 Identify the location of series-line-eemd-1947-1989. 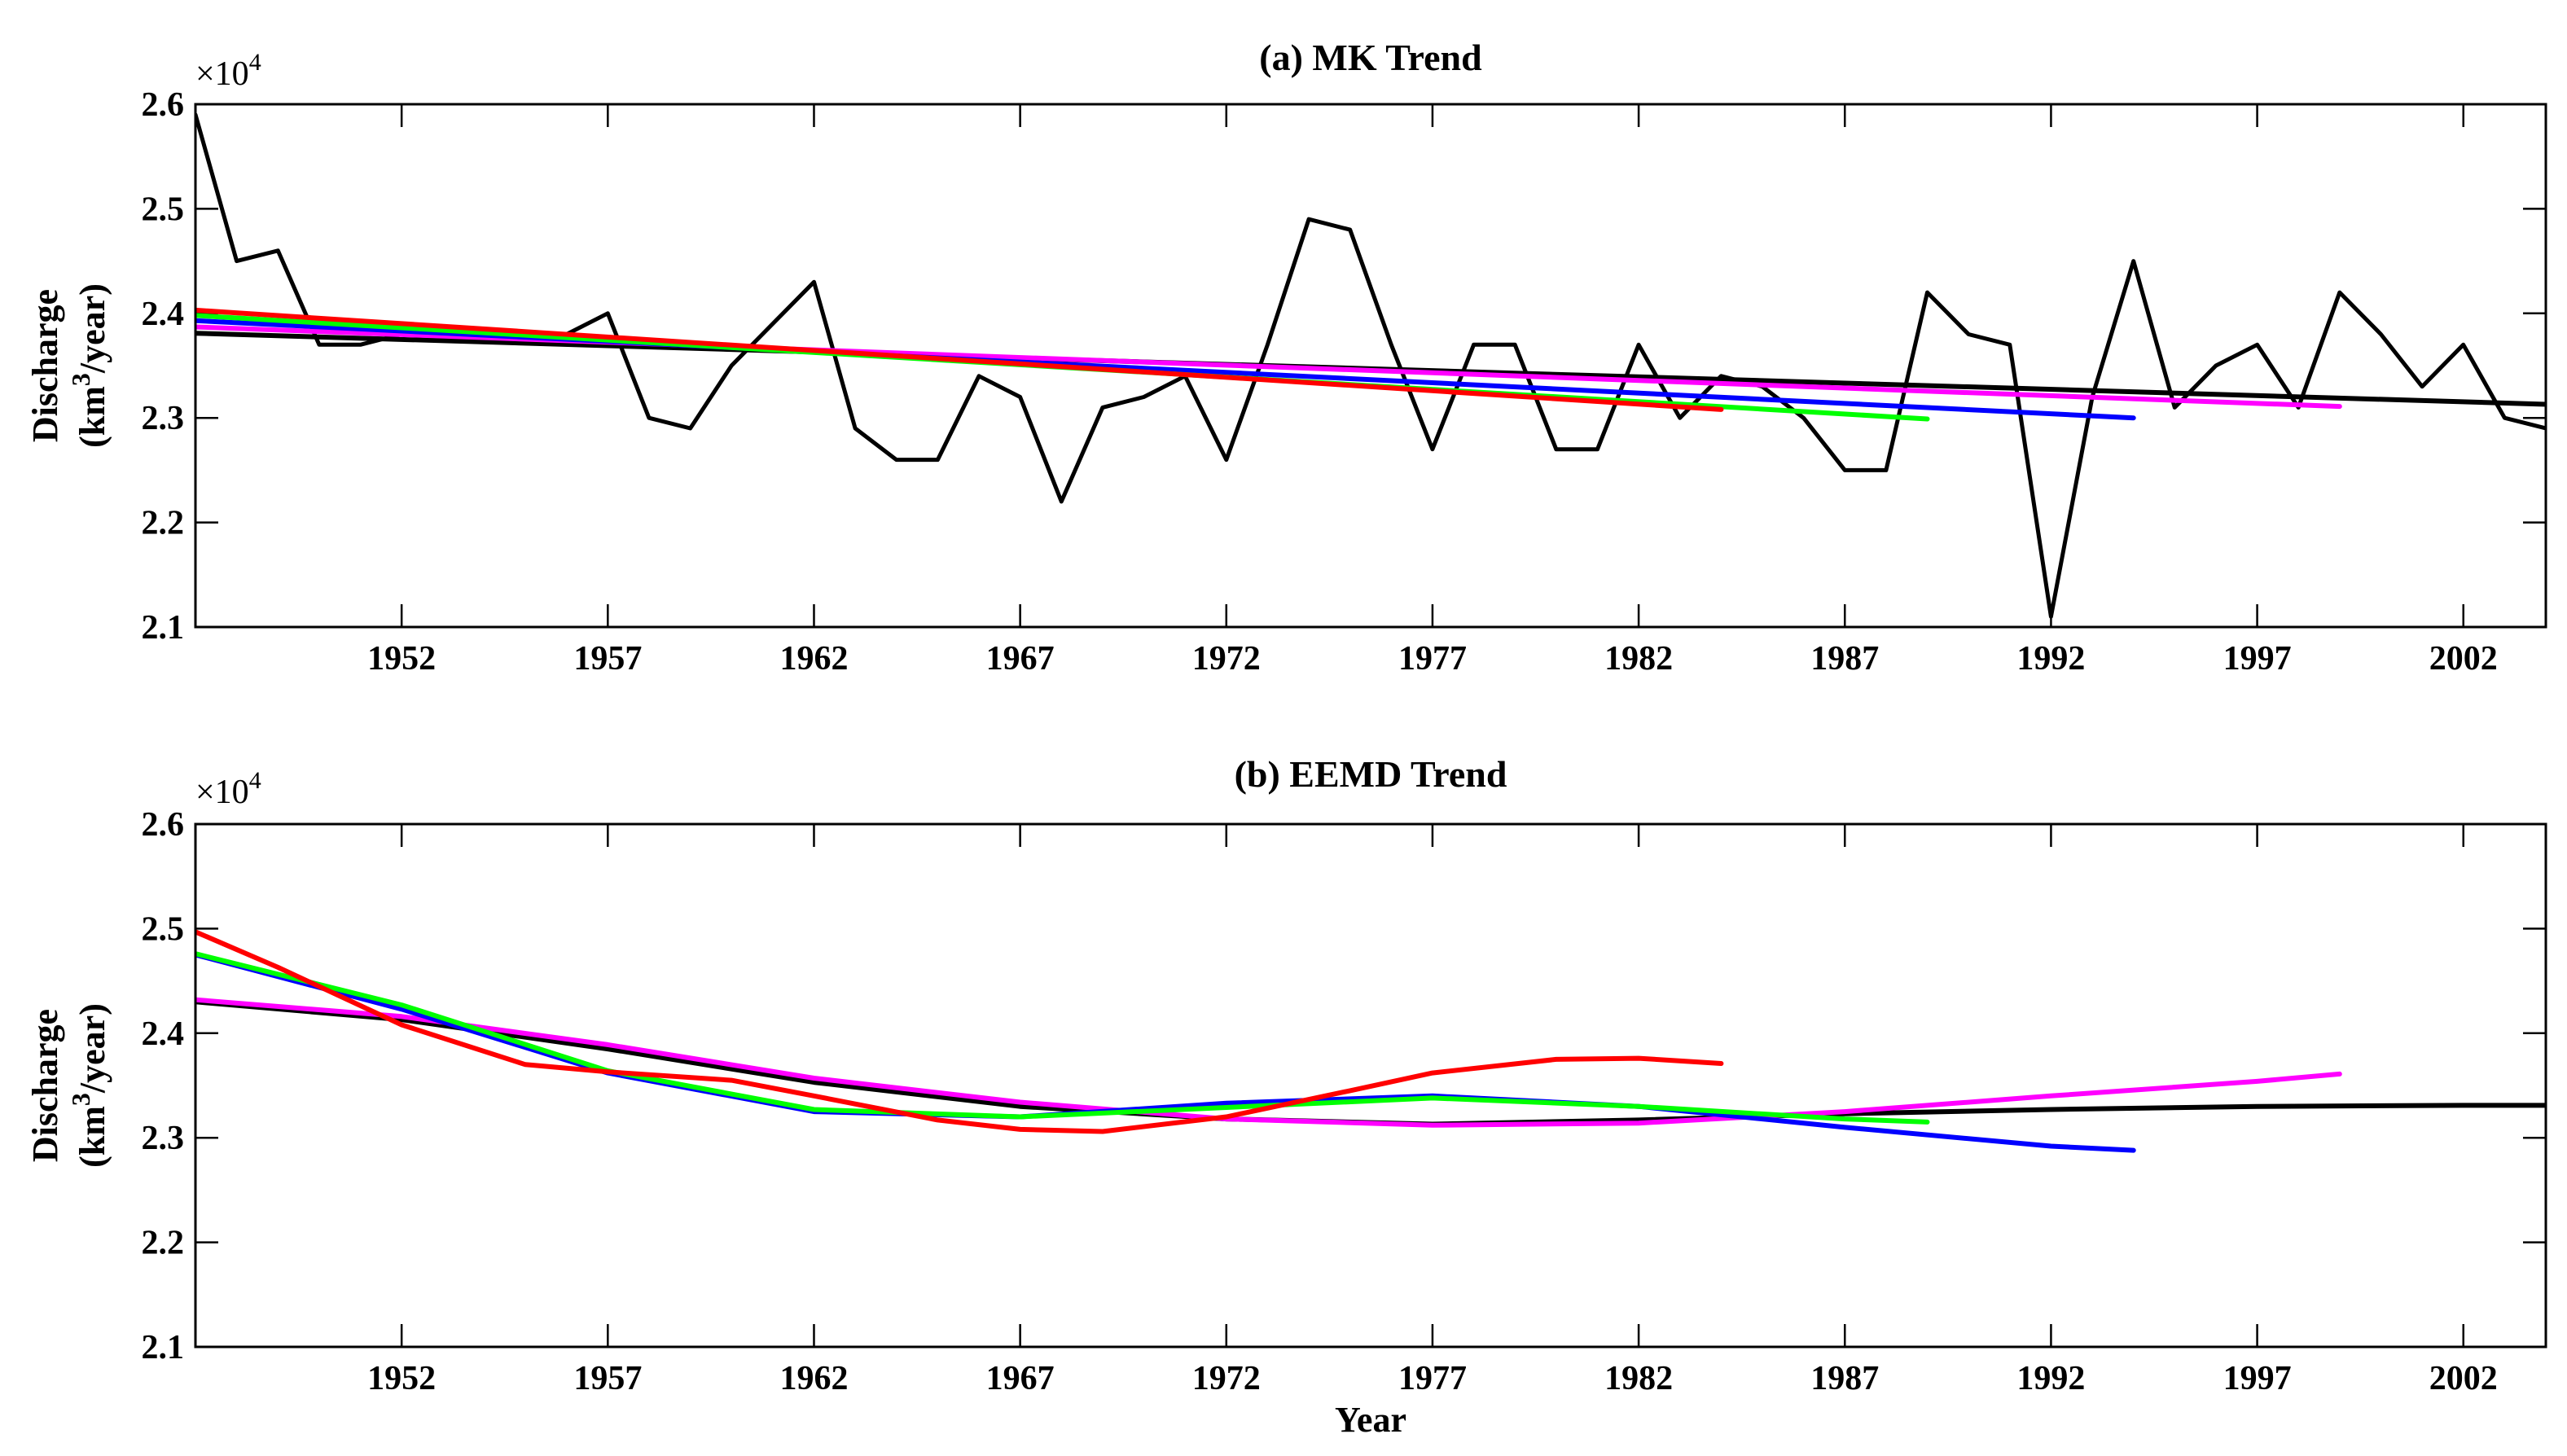
(1062, 1038).